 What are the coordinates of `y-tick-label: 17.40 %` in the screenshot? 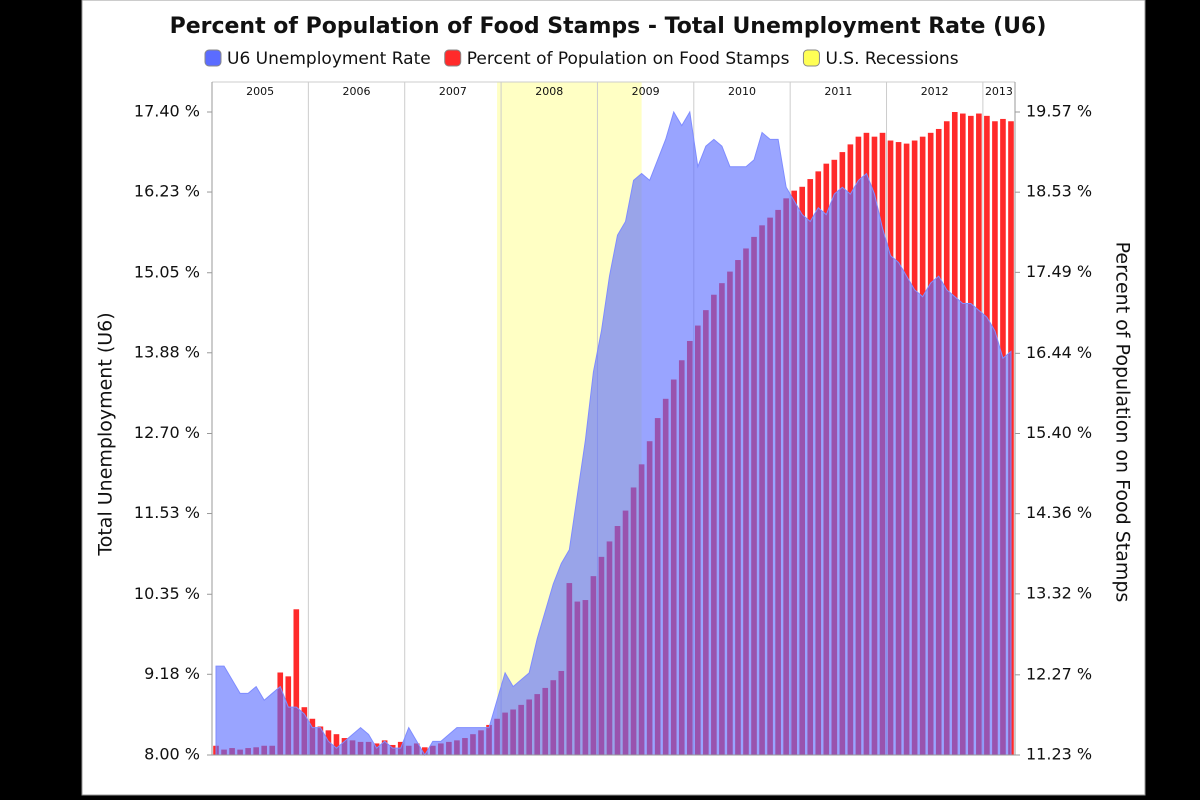 It's located at (167, 111).